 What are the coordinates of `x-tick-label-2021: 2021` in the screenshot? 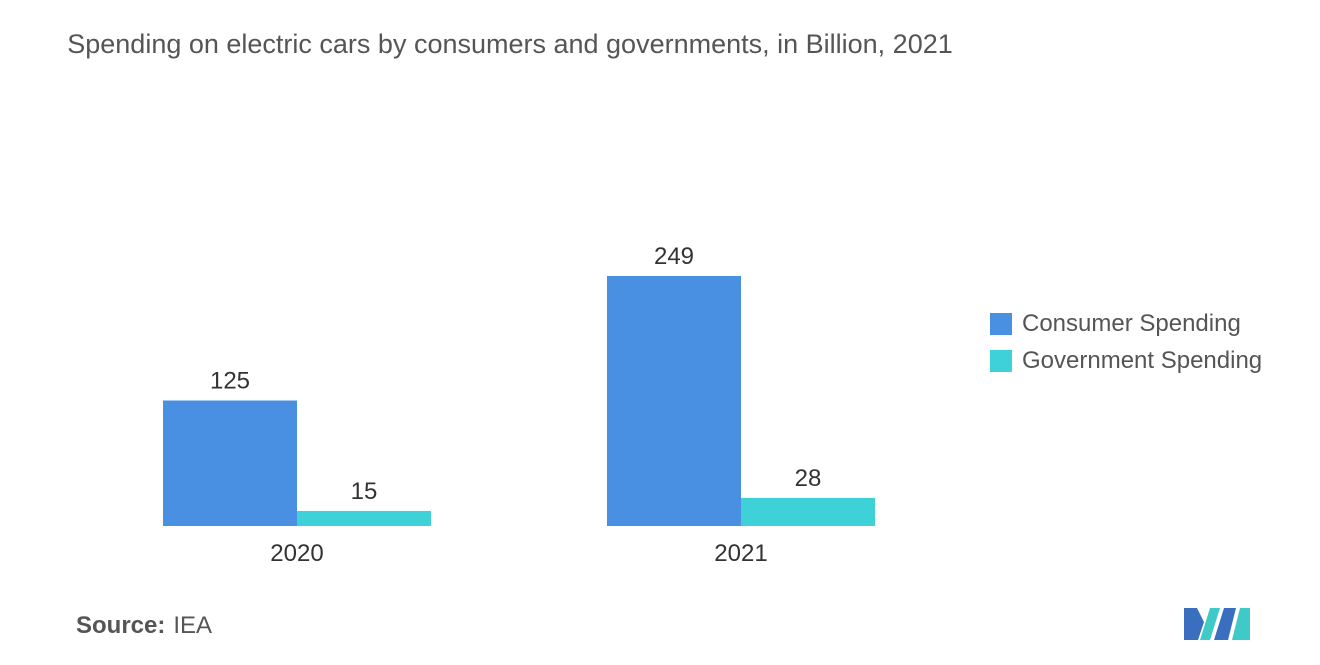 It's located at (740, 553).